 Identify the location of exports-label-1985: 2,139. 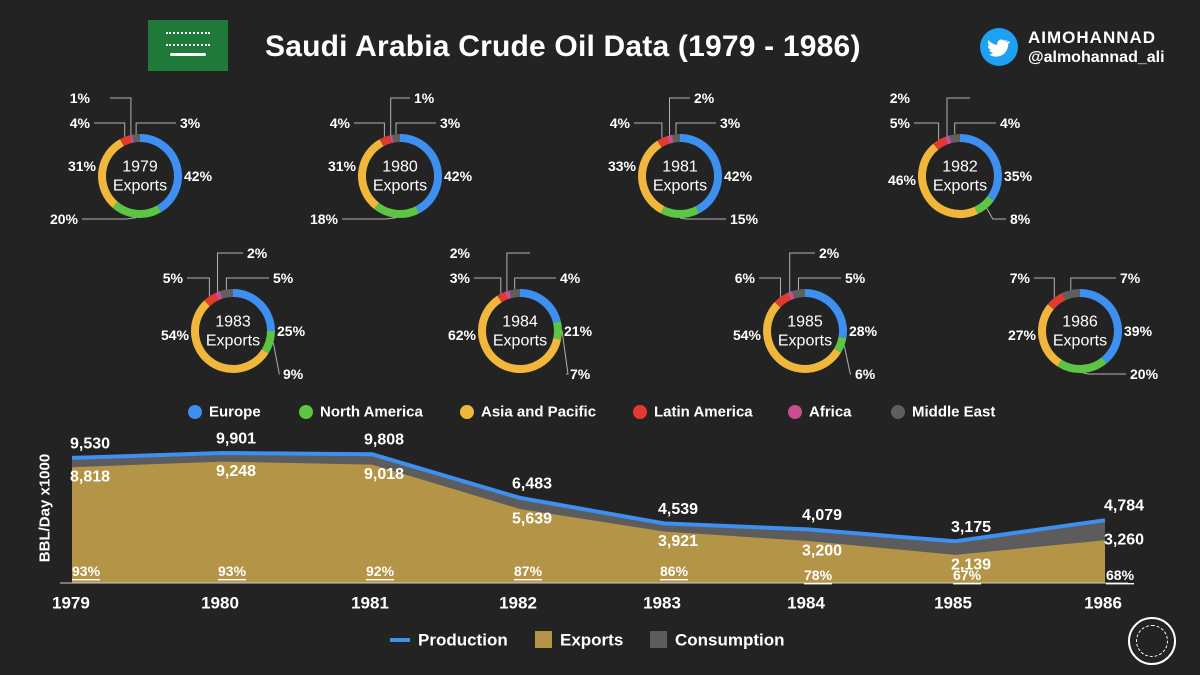
(971, 564).